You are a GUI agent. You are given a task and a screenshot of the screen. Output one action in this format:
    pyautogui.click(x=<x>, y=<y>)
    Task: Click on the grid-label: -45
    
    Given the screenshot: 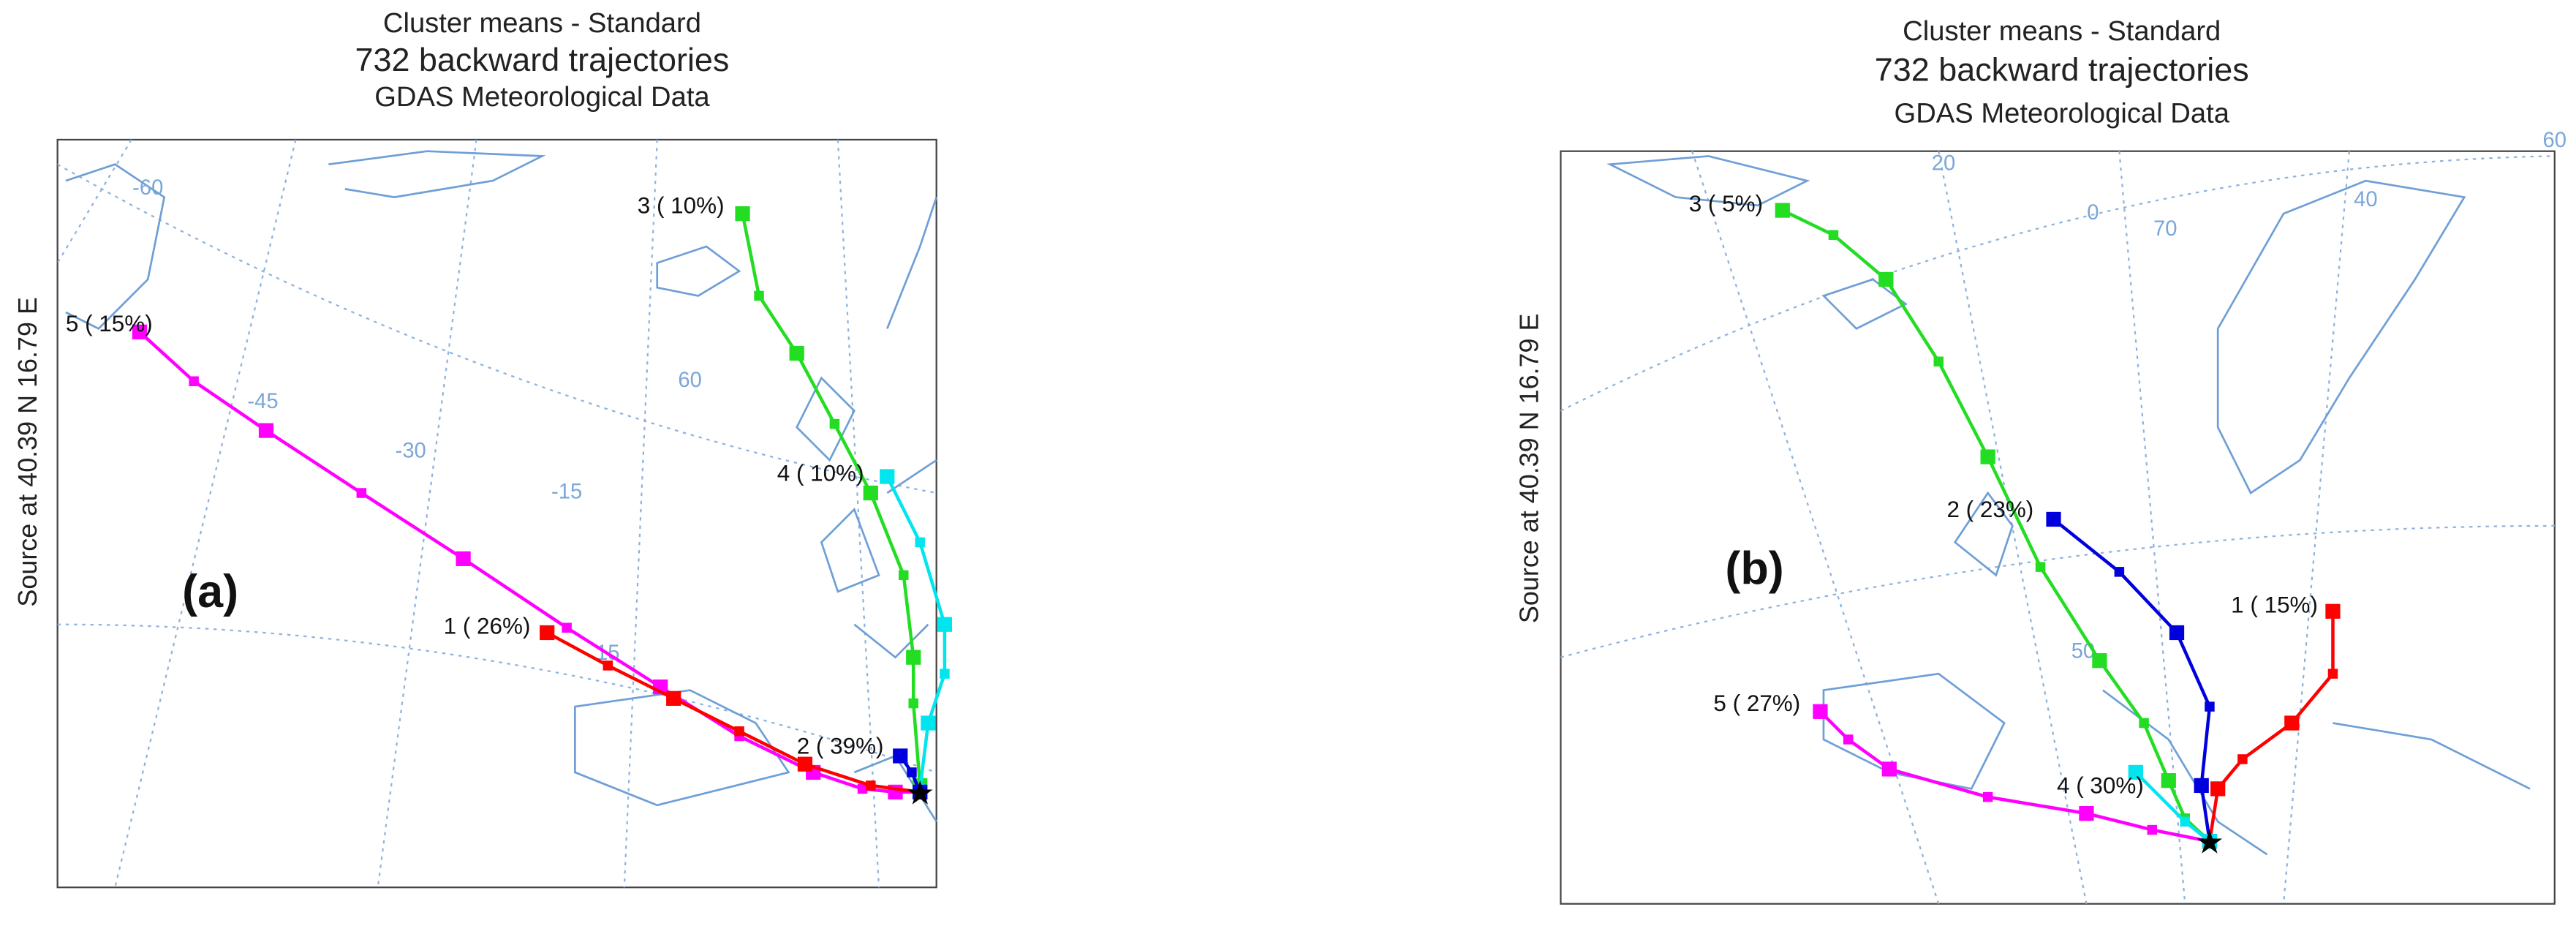 What is the action you would take?
    pyautogui.click(x=262, y=401)
    